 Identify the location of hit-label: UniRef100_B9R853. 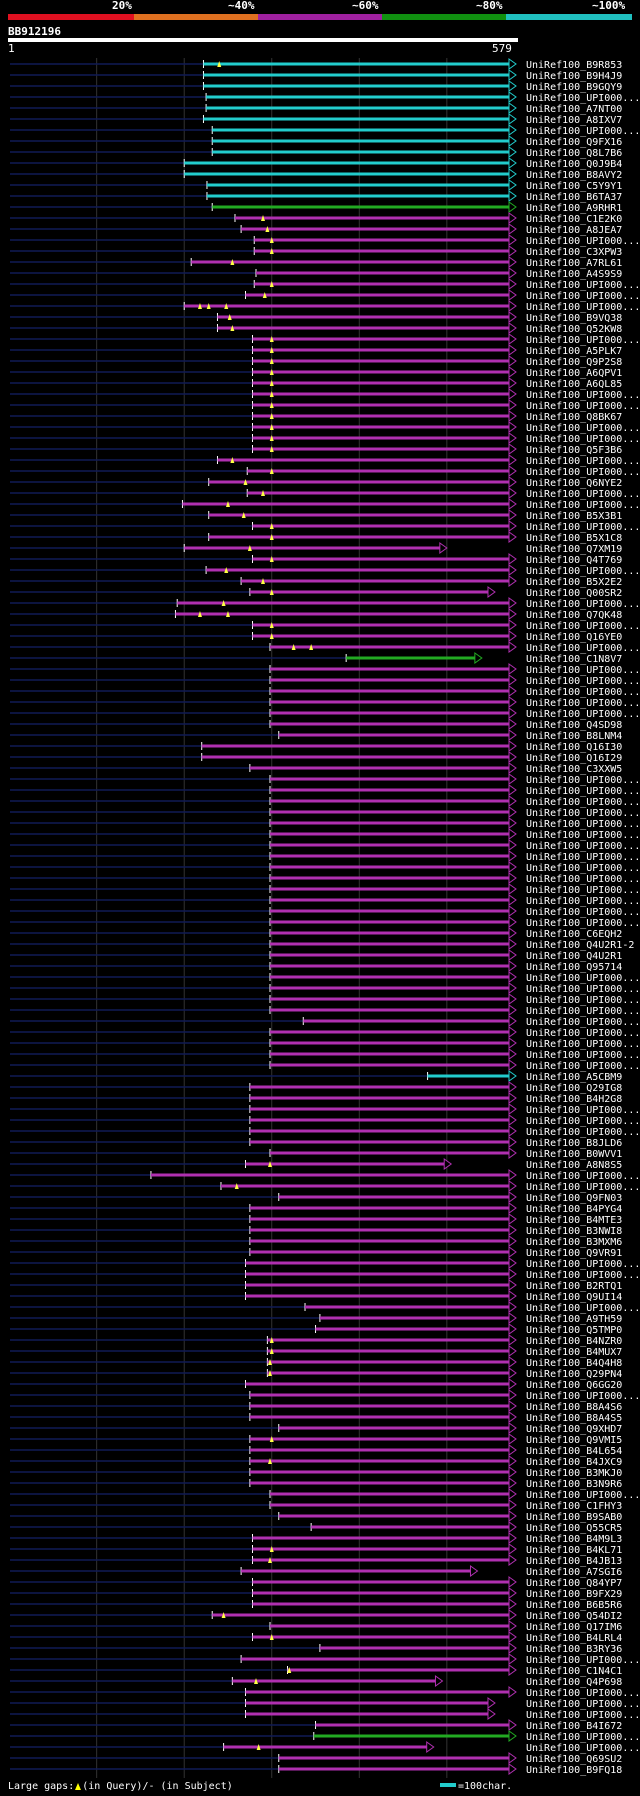
(574, 65).